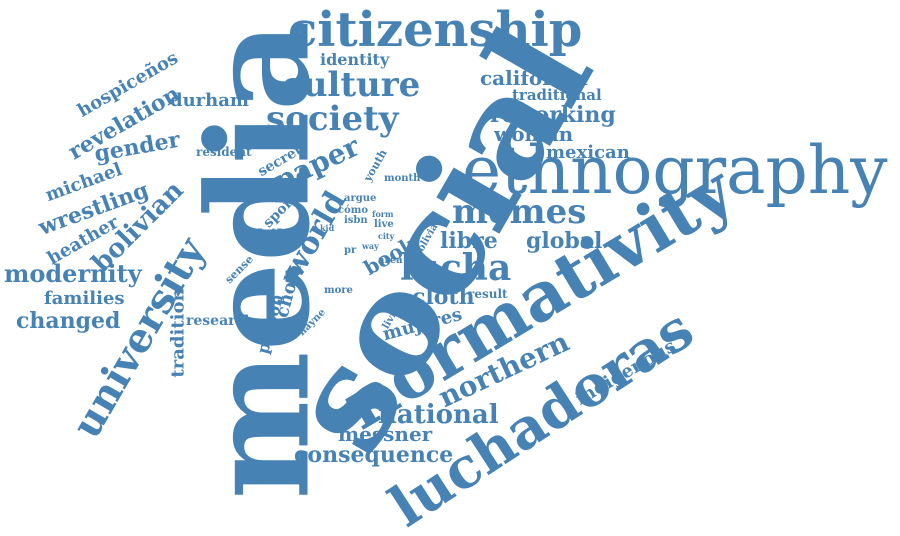 This screenshot has height=536, width=900. Describe the element at coordinates (488, 294) in the screenshot. I see `word-result: result` at that location.